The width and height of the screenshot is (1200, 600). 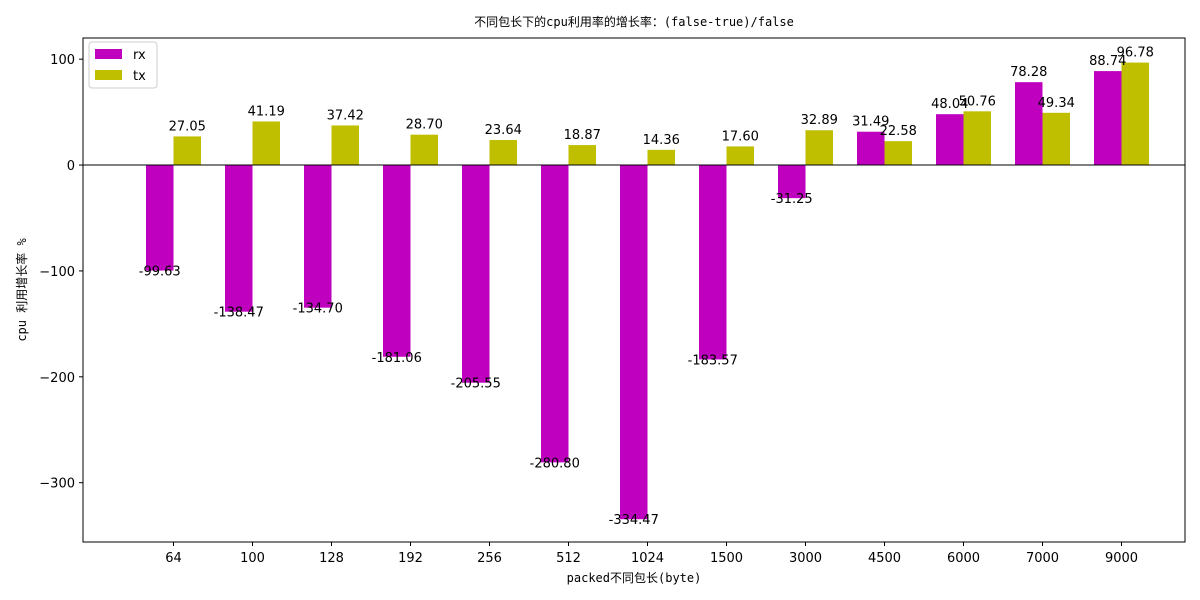 I want to click on tx-value-label: 23.64, so click(x=503, y=130).